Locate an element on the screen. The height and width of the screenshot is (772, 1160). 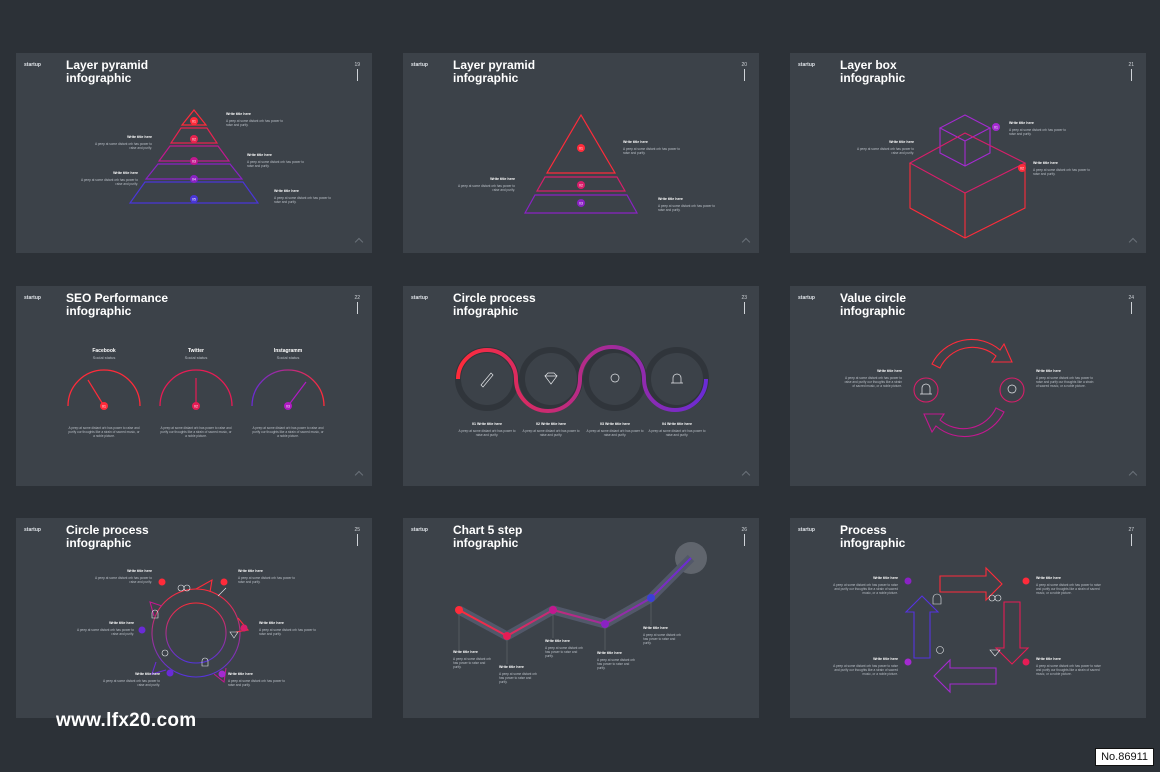
gauge-value-3: 03 is located at coordinates (288, 406).